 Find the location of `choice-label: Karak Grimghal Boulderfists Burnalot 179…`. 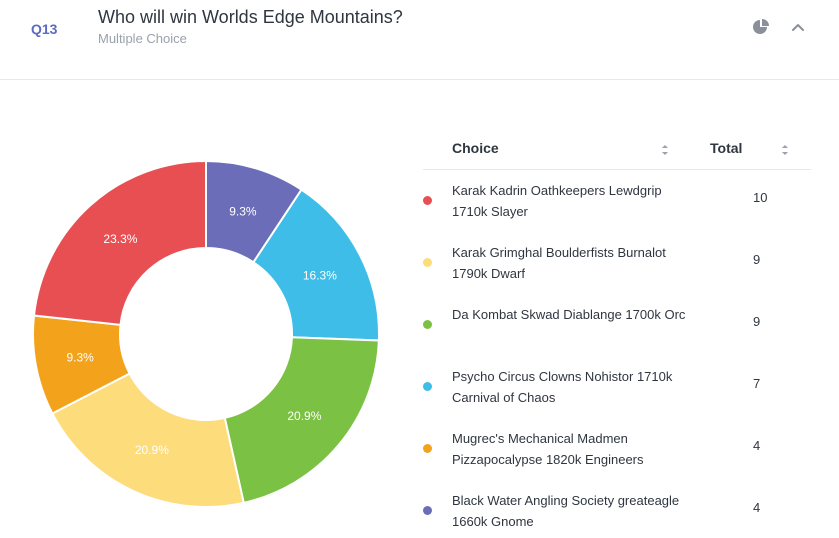

choice-label: Karak Grimghal Boulderfists Burnalot 179… is located at coordinates (559, 263).